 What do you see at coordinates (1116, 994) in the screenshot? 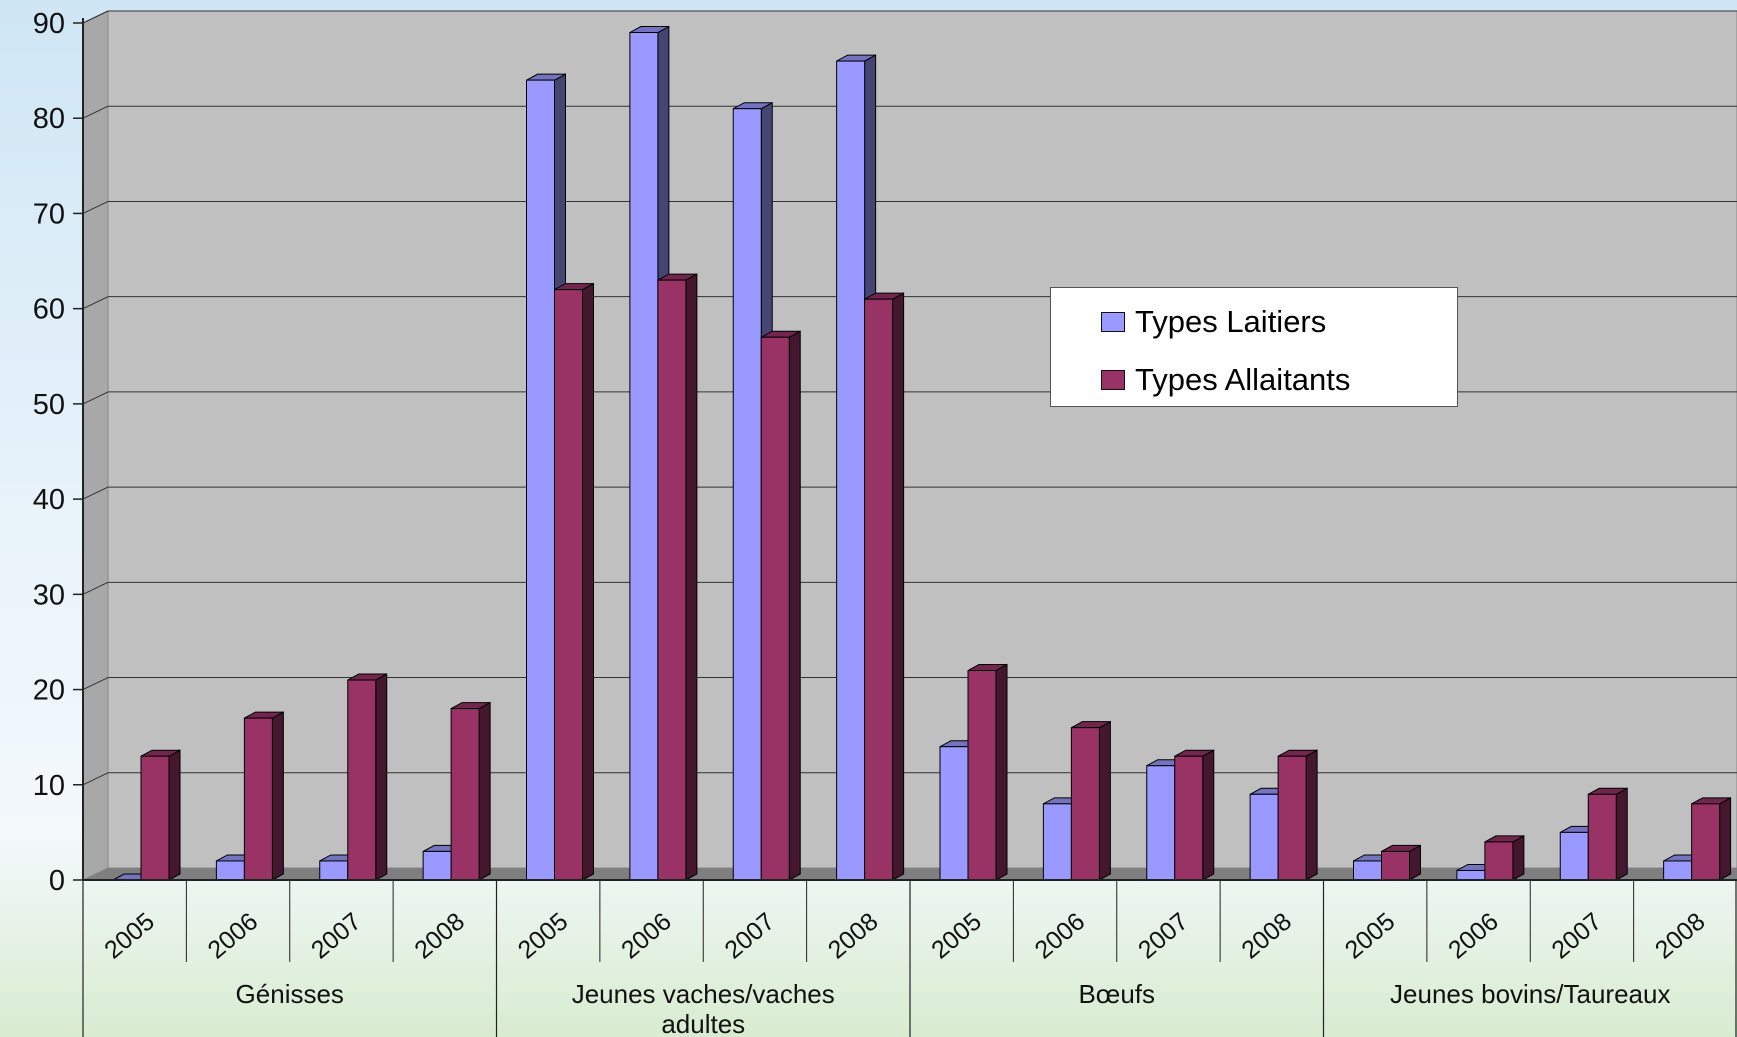
I see `x-group-label: Bœufs` at bounding box center [1116, 994].